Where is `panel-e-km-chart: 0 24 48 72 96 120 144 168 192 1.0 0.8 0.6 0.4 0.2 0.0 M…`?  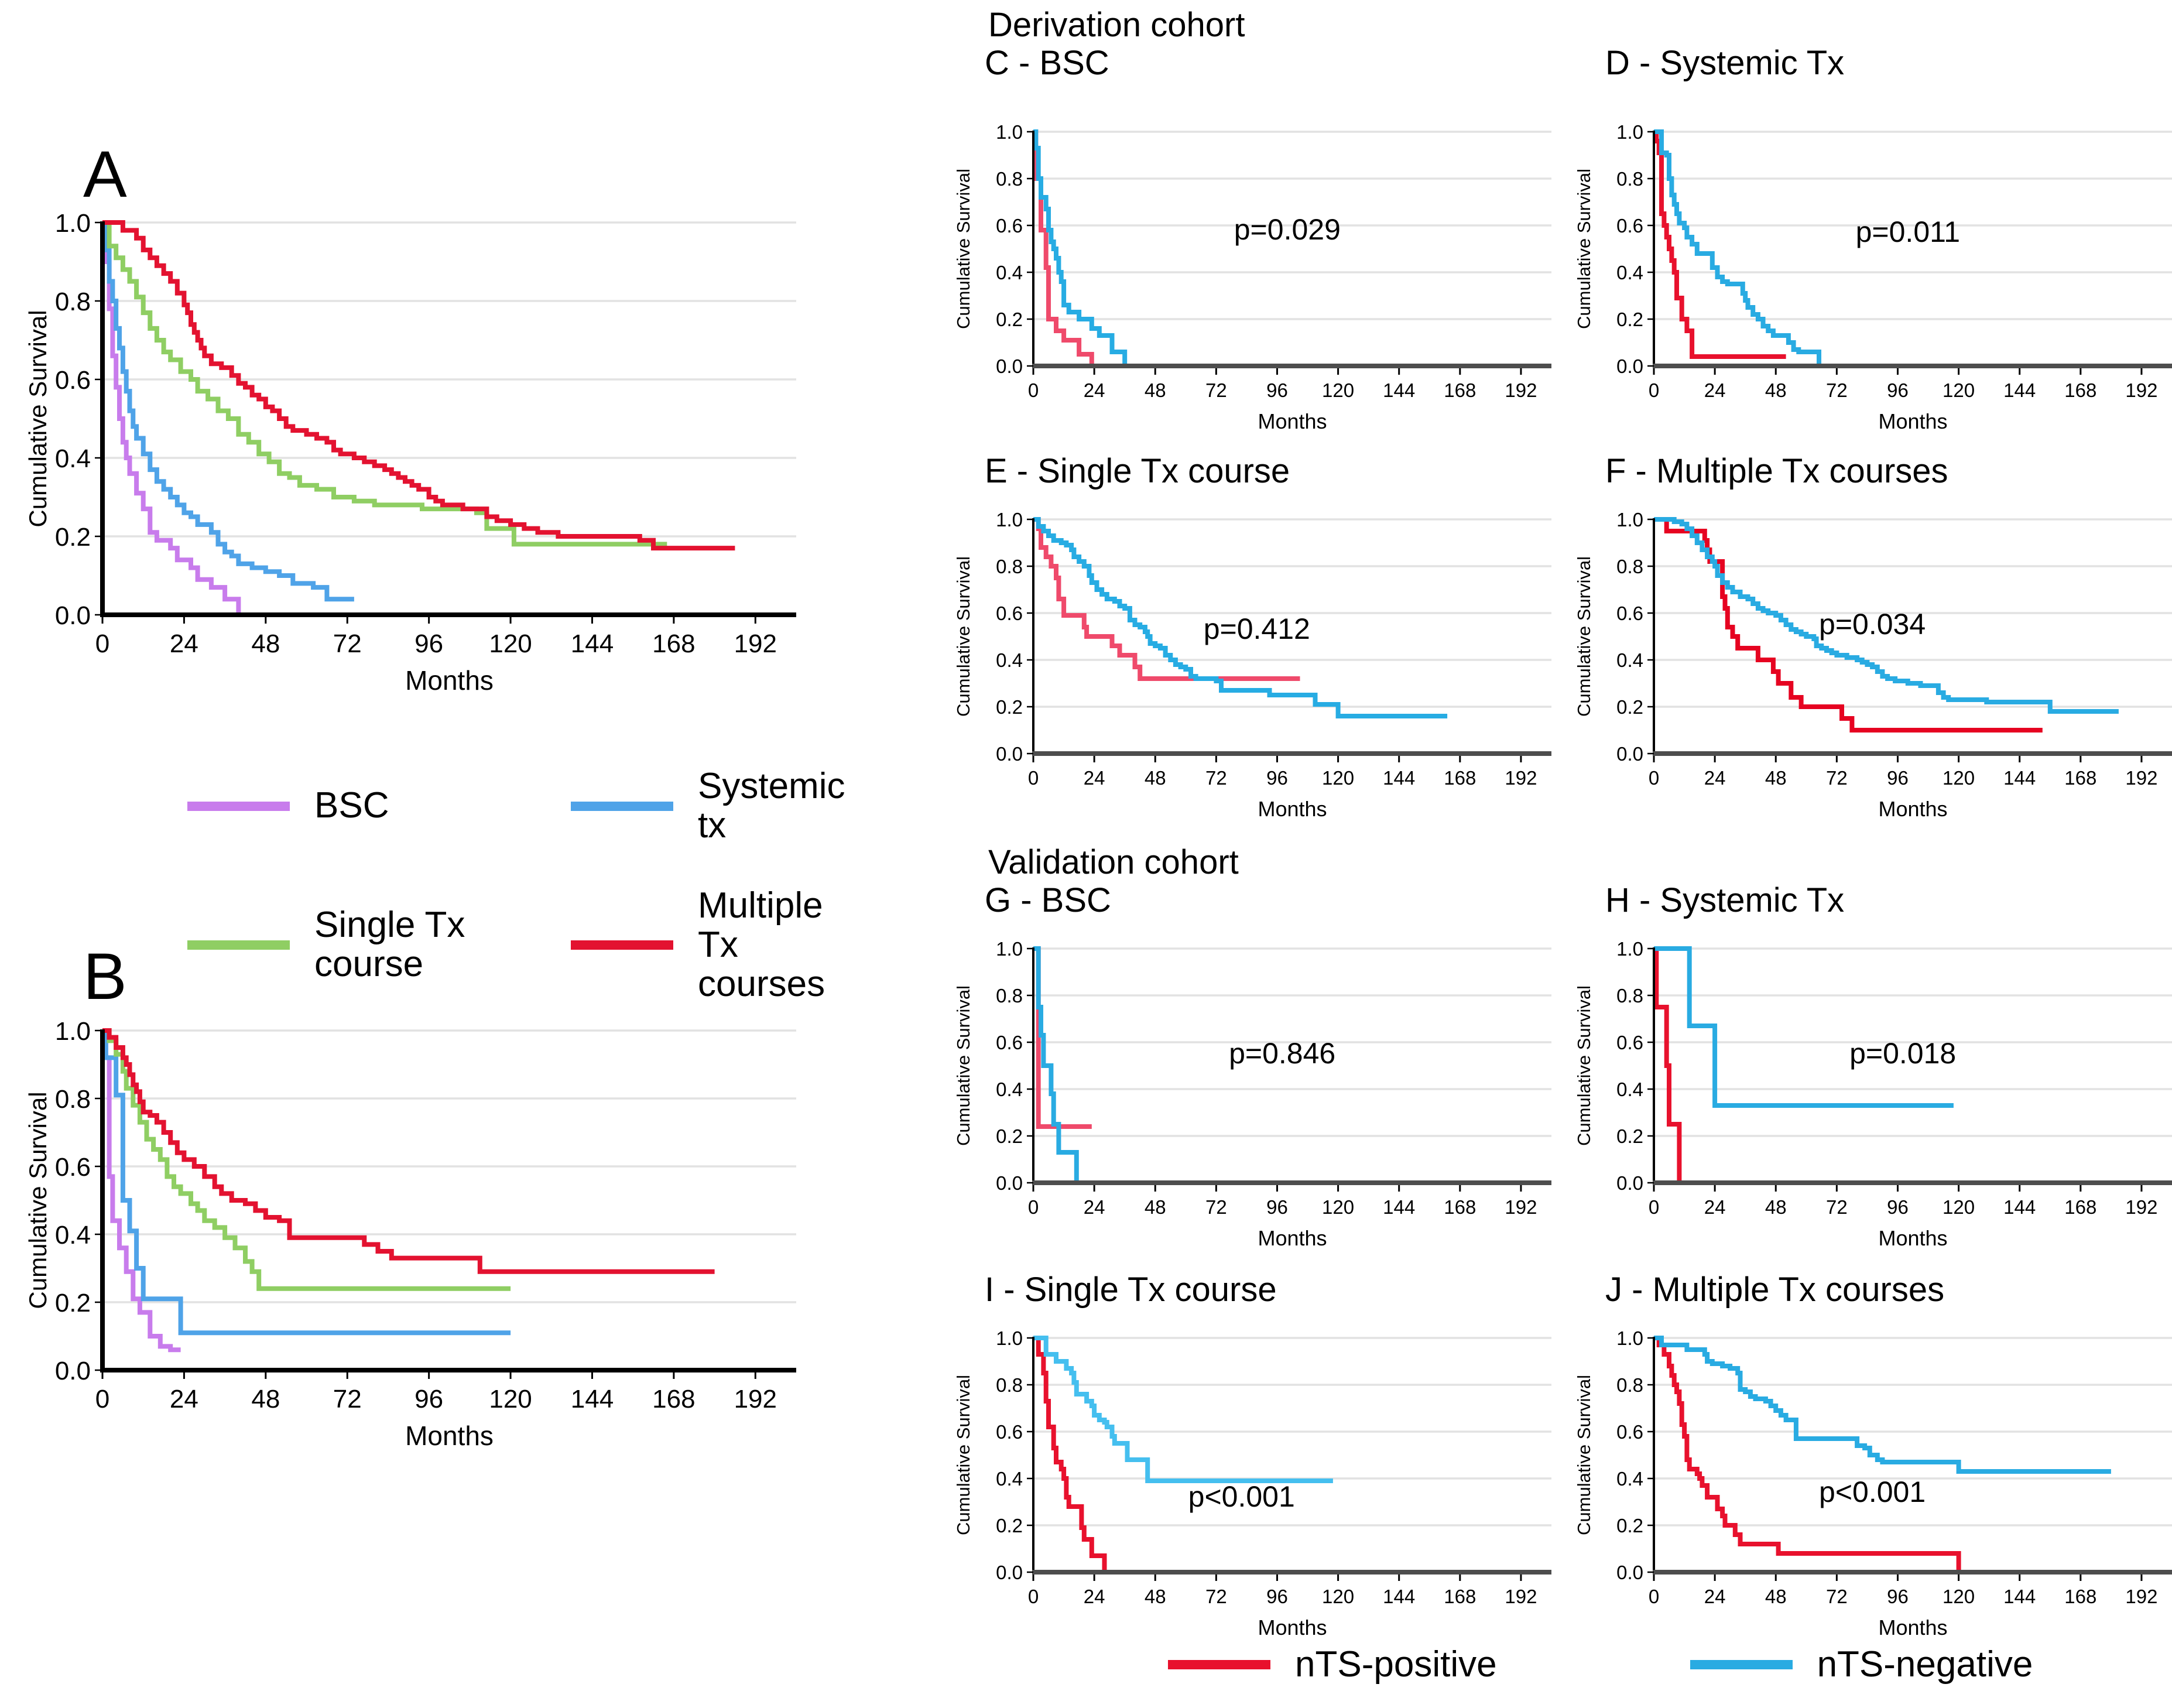
panel-e-km-chart: 0 24 48 72 96 120 144 168 192 1.0 0.8 0.6 0.4 0.2 0.0 M… is located at coordinates (1252, 665).